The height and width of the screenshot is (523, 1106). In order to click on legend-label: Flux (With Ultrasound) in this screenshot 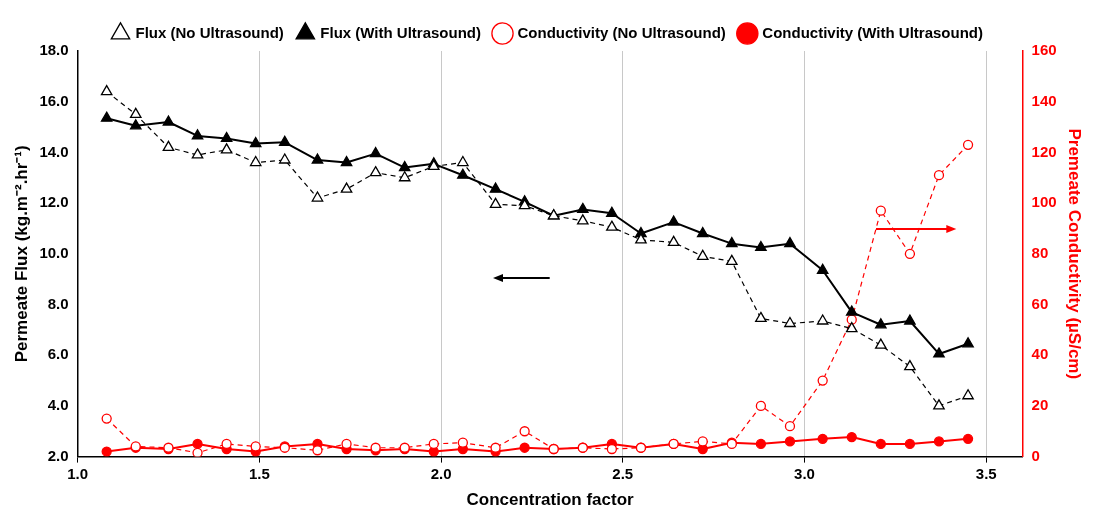, I will do `click(401, 32)`.